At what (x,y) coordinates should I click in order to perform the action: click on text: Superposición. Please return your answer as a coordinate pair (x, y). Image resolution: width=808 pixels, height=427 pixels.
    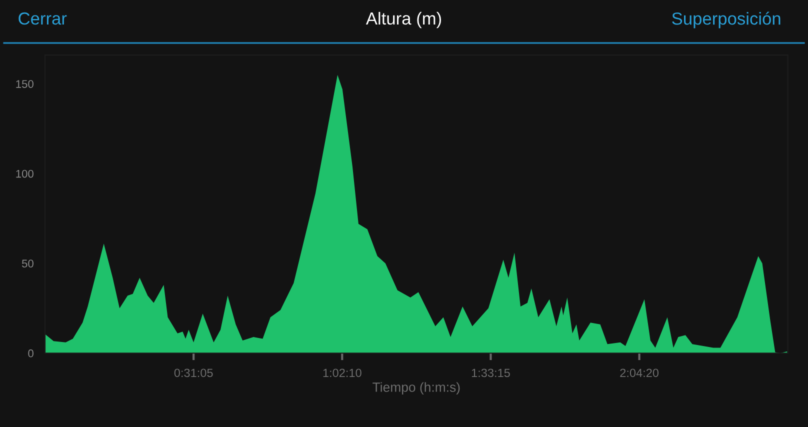
    Looking at the image, I should click on (726, 20).